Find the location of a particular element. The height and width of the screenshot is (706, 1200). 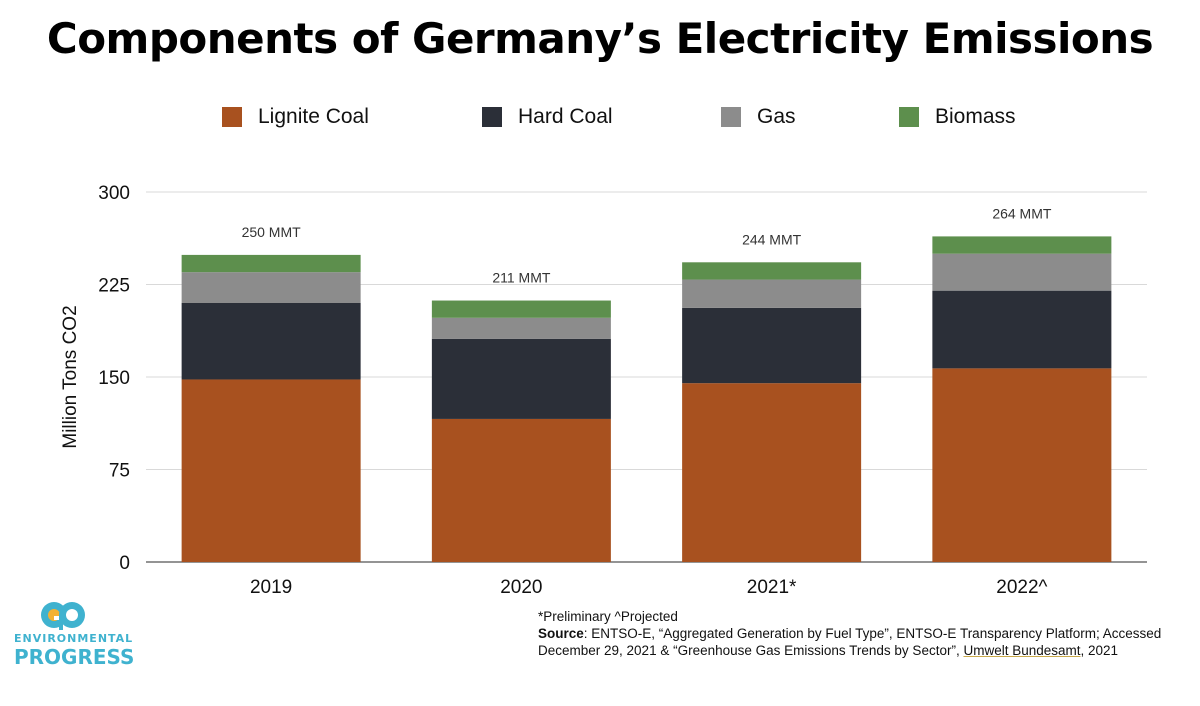

legend-label: Biomass is located at coordinates (975, 116).